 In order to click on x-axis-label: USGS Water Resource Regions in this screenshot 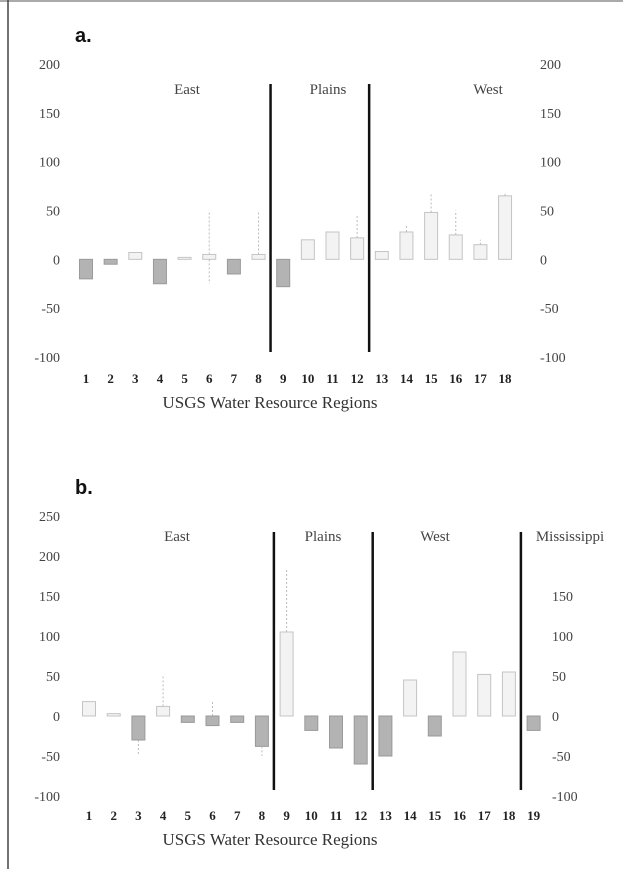, I will do `click(269, 402)`.